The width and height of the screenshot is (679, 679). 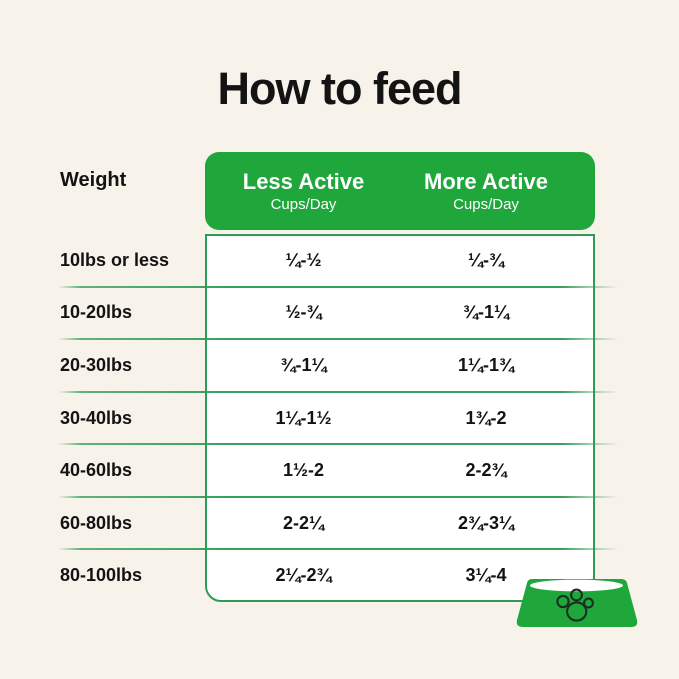 I want to click on weight-cell: 30-40lbs, so click(x=96, y=417).